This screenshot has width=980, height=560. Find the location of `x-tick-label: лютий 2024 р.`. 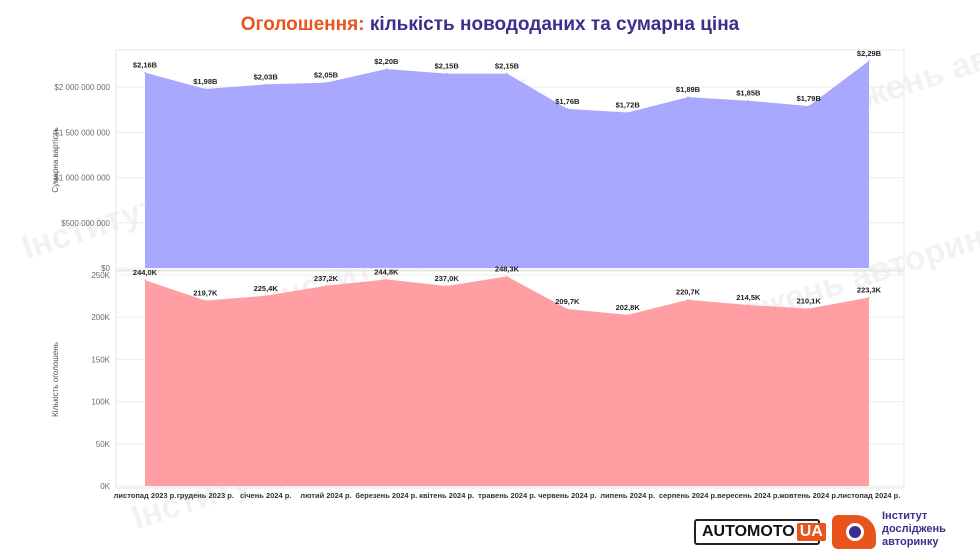

x-tick-label: лютий 2024 р. is located at coordinates (325, 495).